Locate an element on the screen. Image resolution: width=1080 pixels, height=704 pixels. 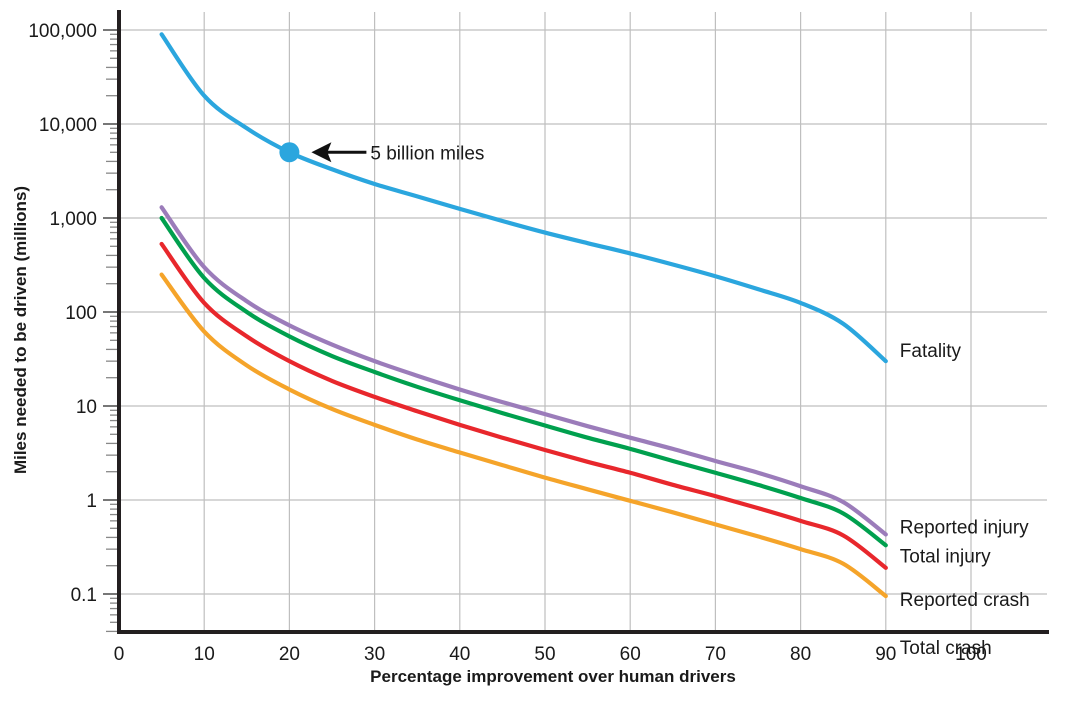
x-tick-labels: 0 10 20 30 40 50 60 70 80 90 100 is located at coordinates (550, 654).